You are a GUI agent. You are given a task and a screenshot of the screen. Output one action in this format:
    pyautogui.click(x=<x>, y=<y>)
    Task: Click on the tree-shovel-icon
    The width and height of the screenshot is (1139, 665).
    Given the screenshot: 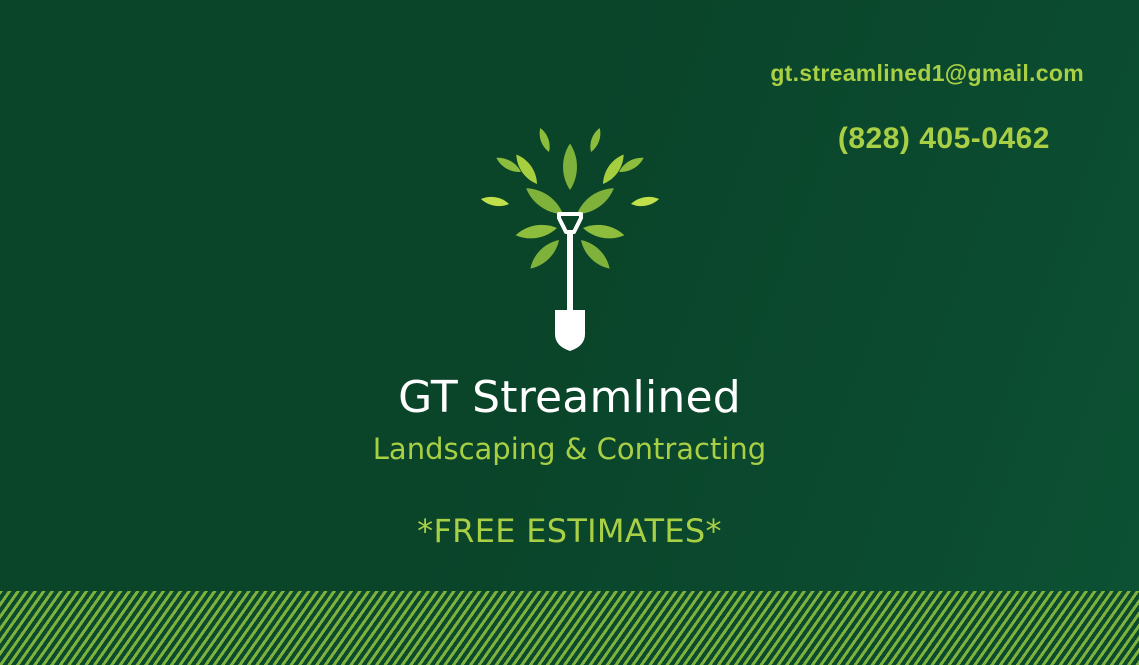 What is the action you would take?
    pyautogui.click(x=570, y=239)
    